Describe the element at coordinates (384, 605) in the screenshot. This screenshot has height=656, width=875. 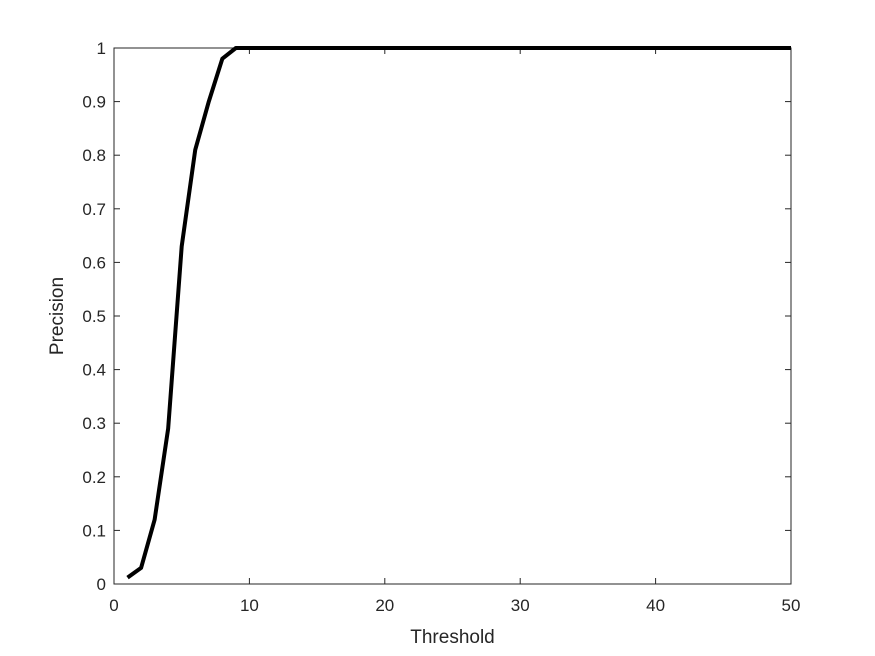
I see `x-tick-label: 20` at that location.